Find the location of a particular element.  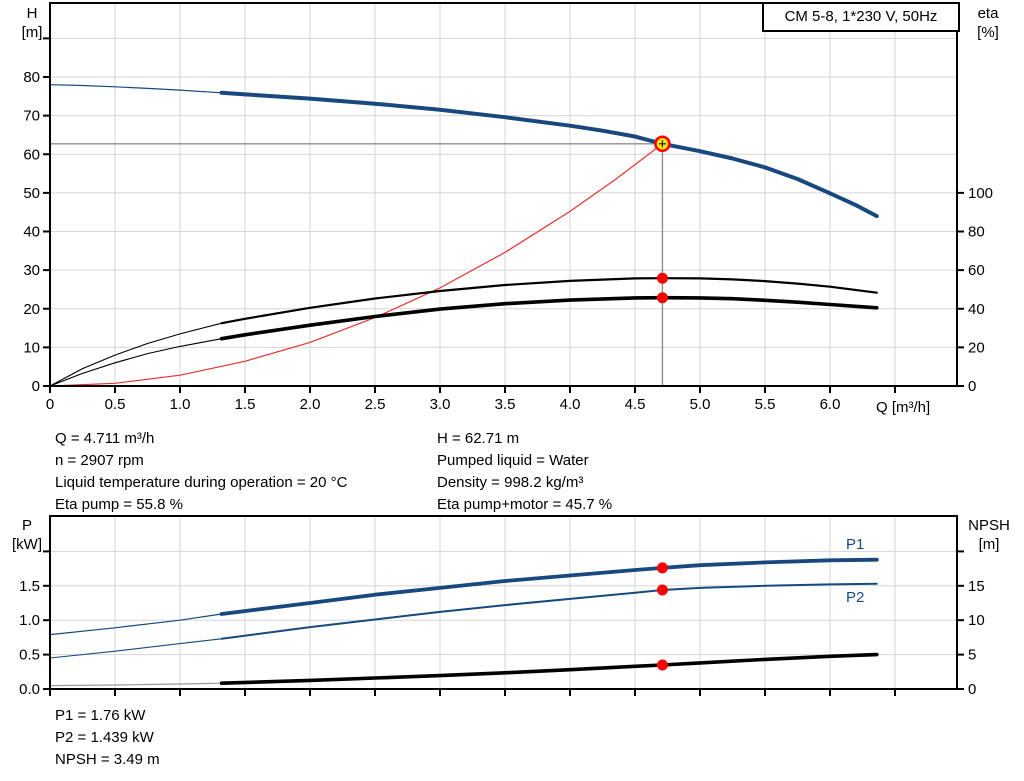

p1-curve is located at coordinates (549, 586).